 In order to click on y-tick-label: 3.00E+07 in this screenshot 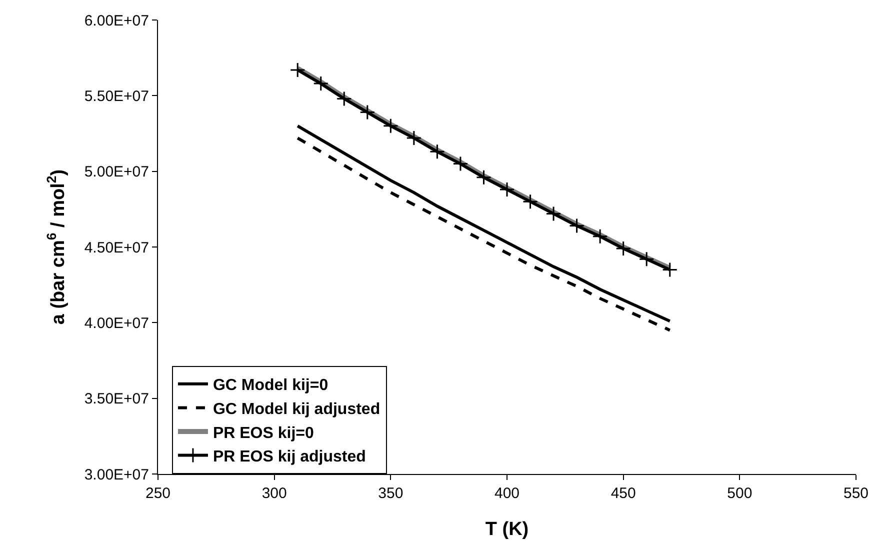, I will do `click(116, 475)`.